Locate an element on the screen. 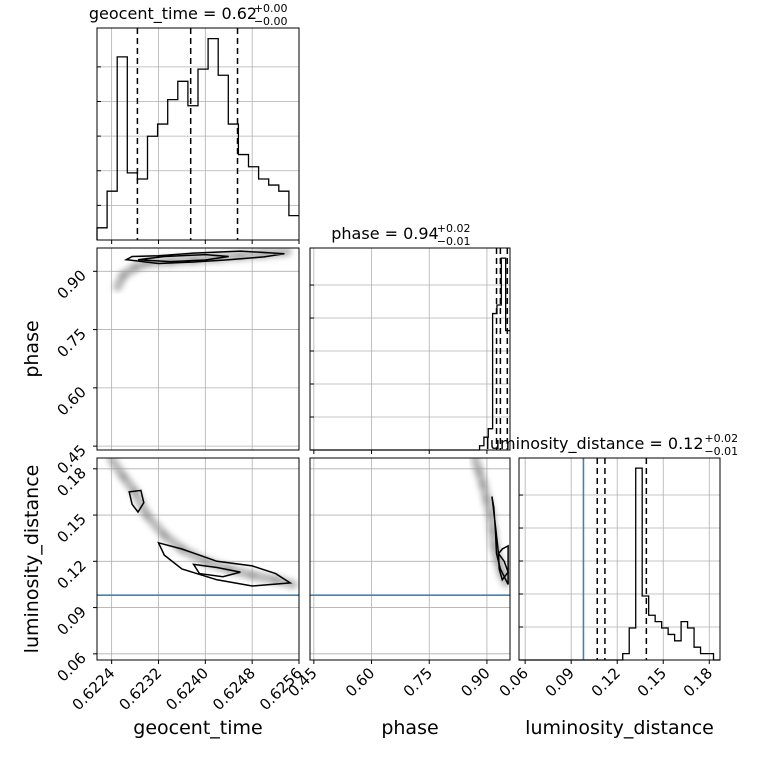 This screenshot has height=760, width=760. panel-title-geocent_time: geocent_time = 0.62+0.00−0.00 is located at coordinates (188, 15).